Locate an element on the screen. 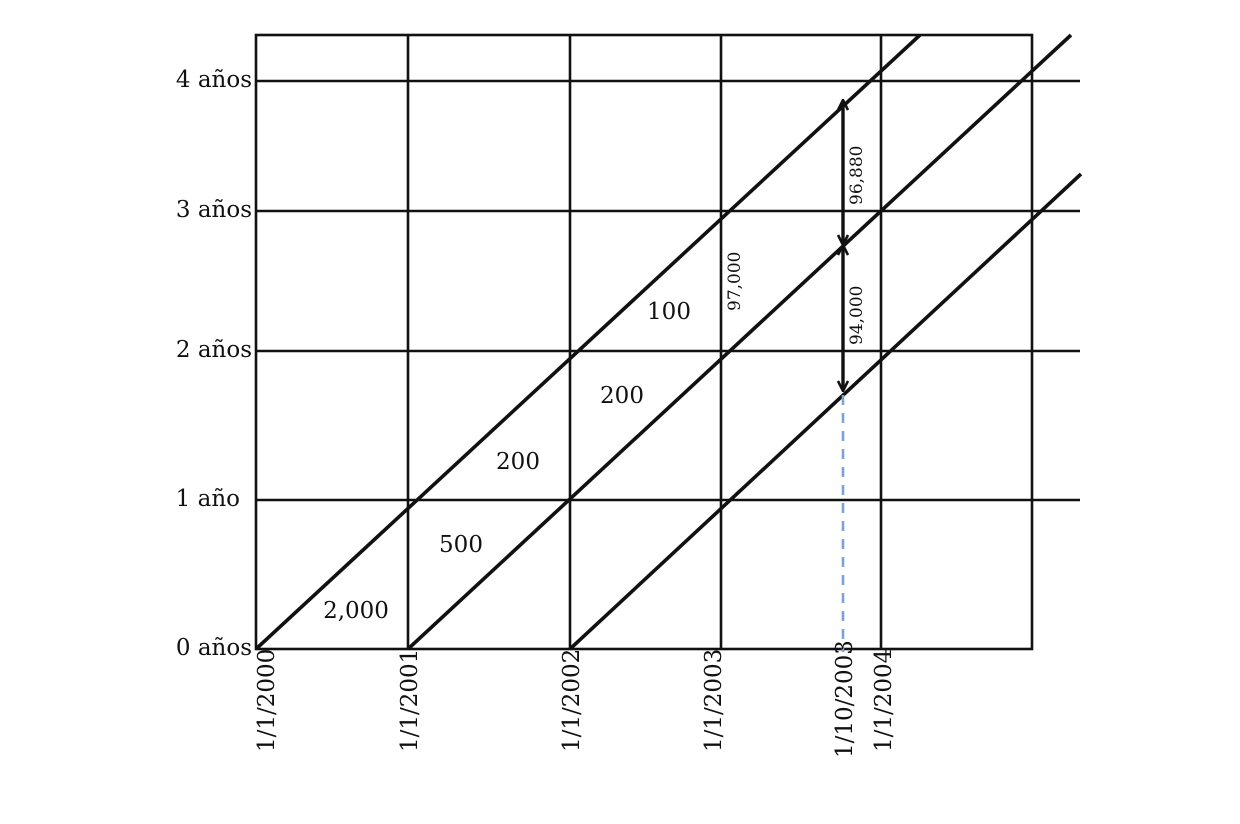 This screenshot has width=1240, height=824. cell-values: 2,000 500 200 200 100 is located at coordinates (507, 461).